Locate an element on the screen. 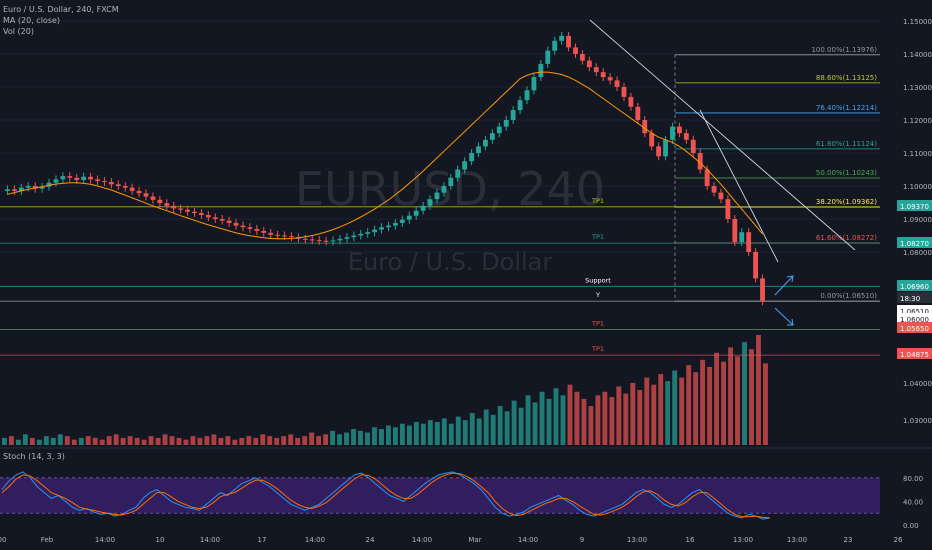  level-annotation: Y is located at coordinates (597, 295).